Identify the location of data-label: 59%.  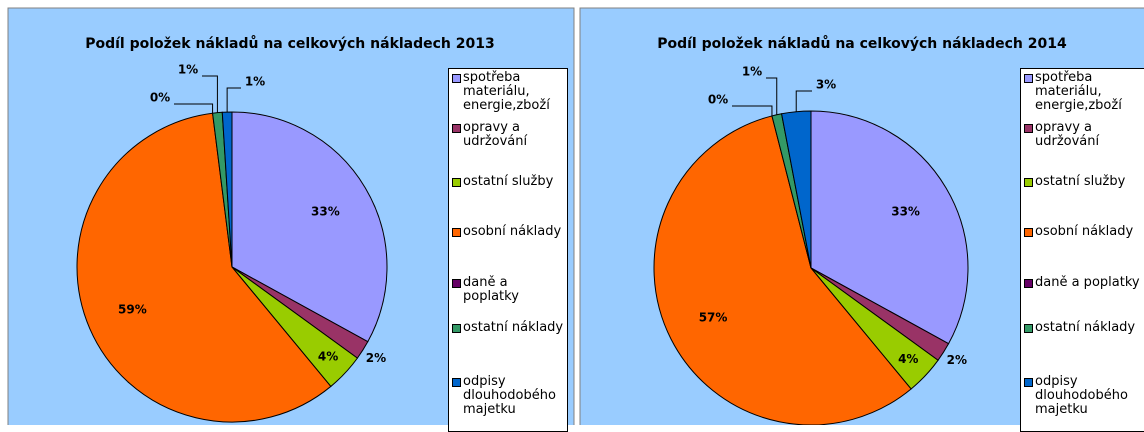
(132, 310).